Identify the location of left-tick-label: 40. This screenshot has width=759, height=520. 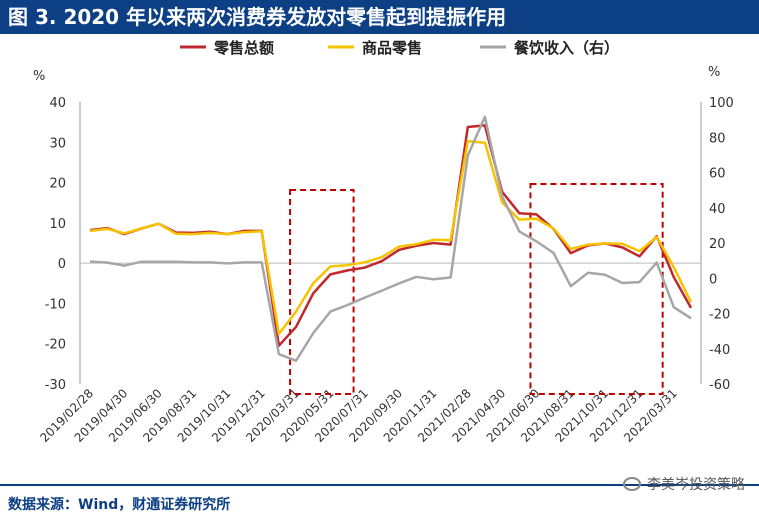
(57, 103).